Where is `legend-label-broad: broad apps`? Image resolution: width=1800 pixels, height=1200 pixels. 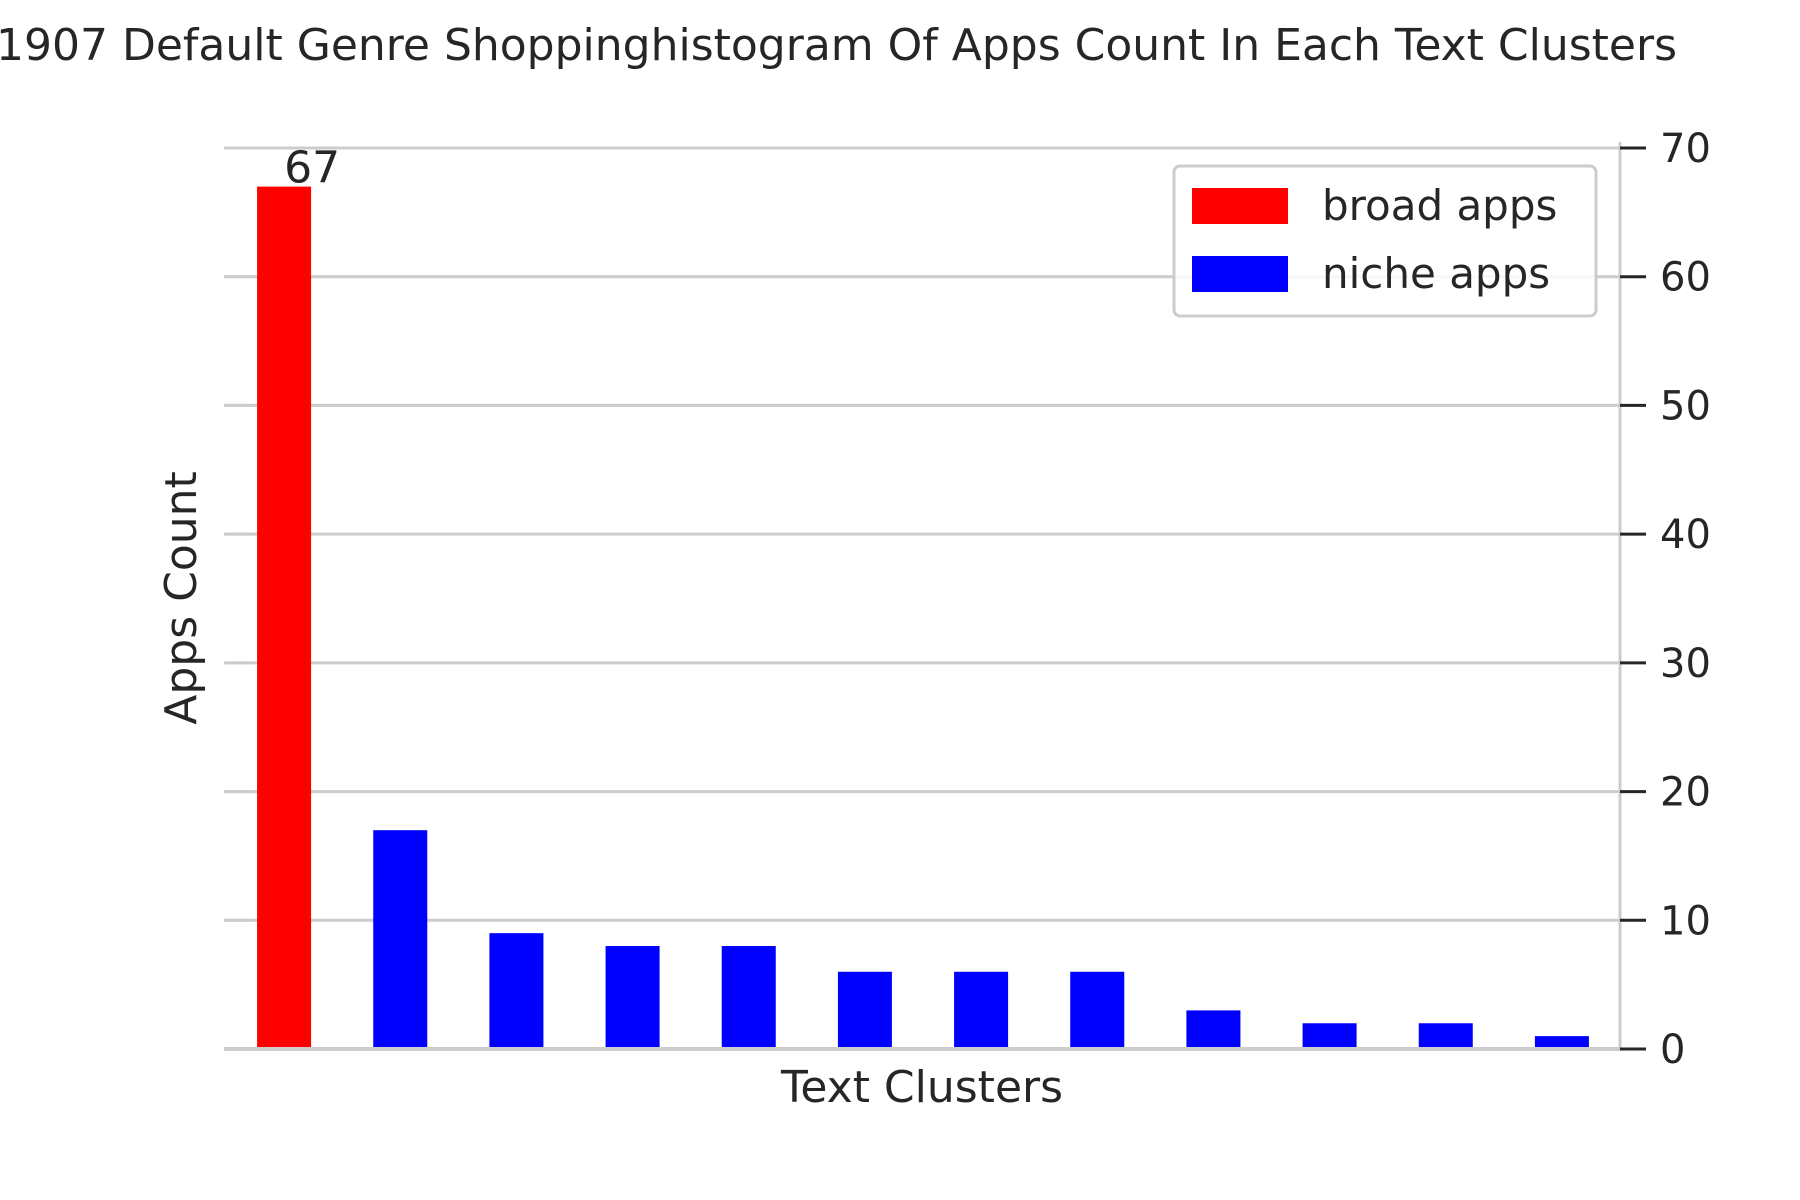
legend-label-broad: broad apps is located at coordinates (1439, 205).